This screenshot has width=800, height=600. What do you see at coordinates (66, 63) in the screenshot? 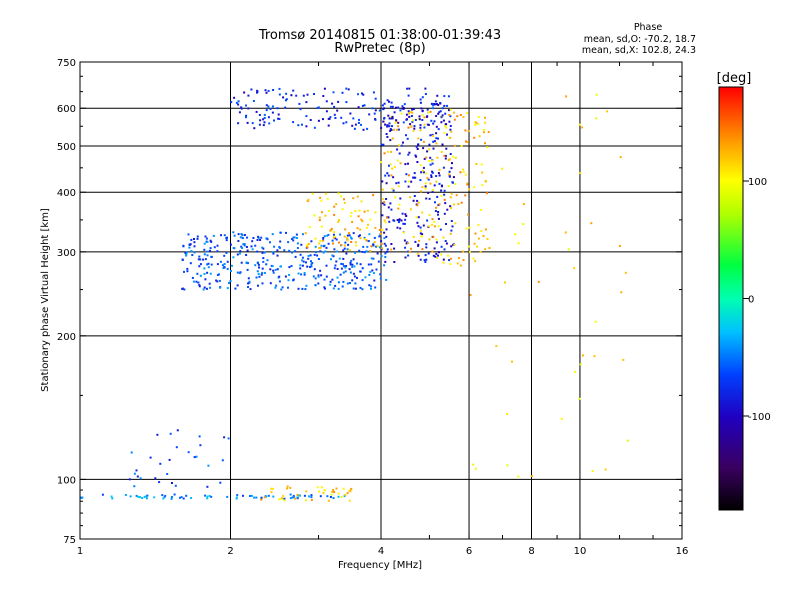
I see `y-tick-label: 750` at bounding box center [66, 63].